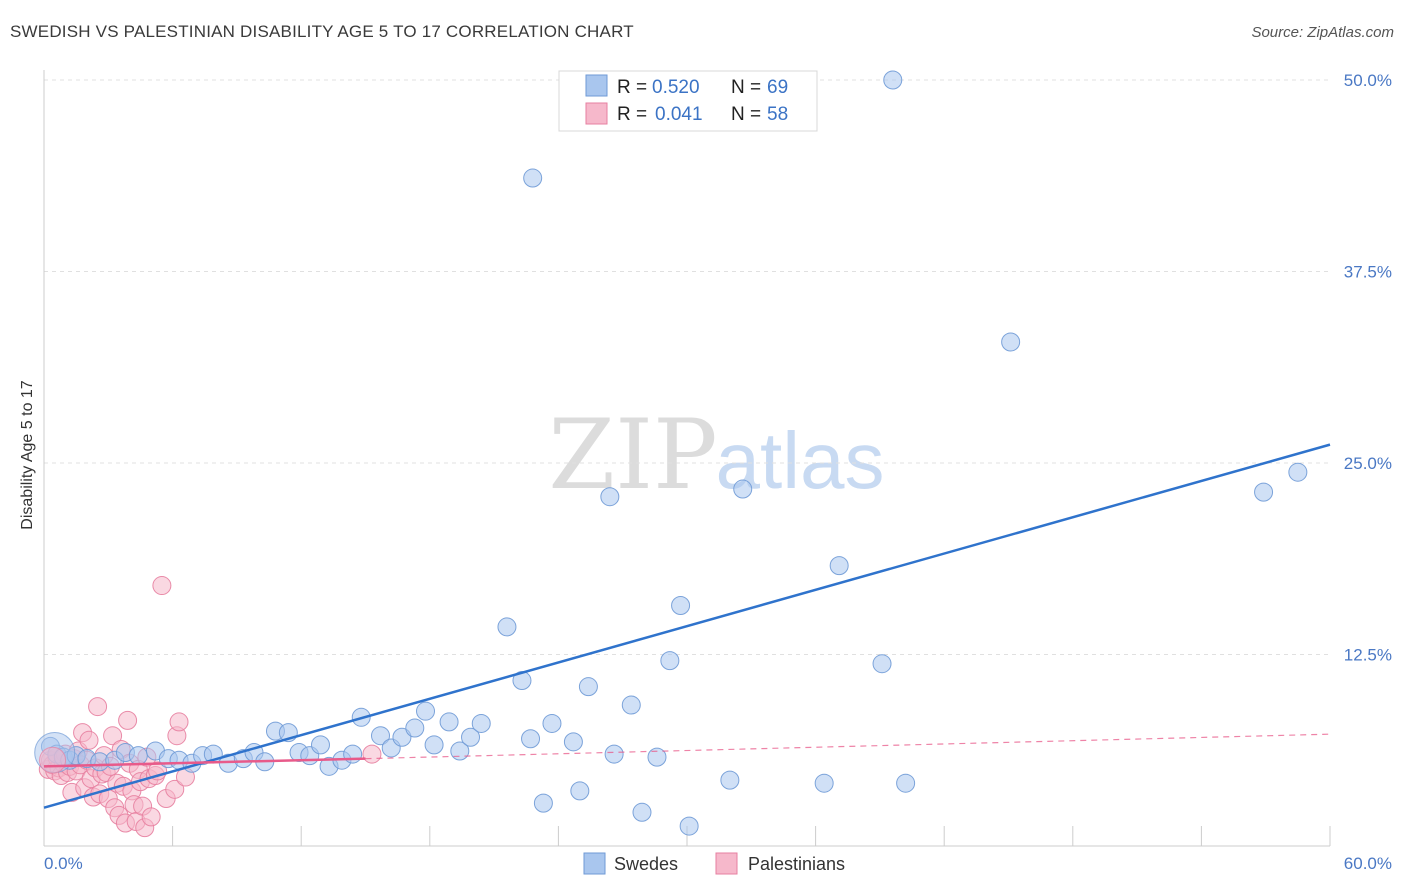 The height and width of the screenshot is (892, 1406). Describe the element at coordinates (204, 762) in the screenshot. I see `trend-line-palestinians` at that location.